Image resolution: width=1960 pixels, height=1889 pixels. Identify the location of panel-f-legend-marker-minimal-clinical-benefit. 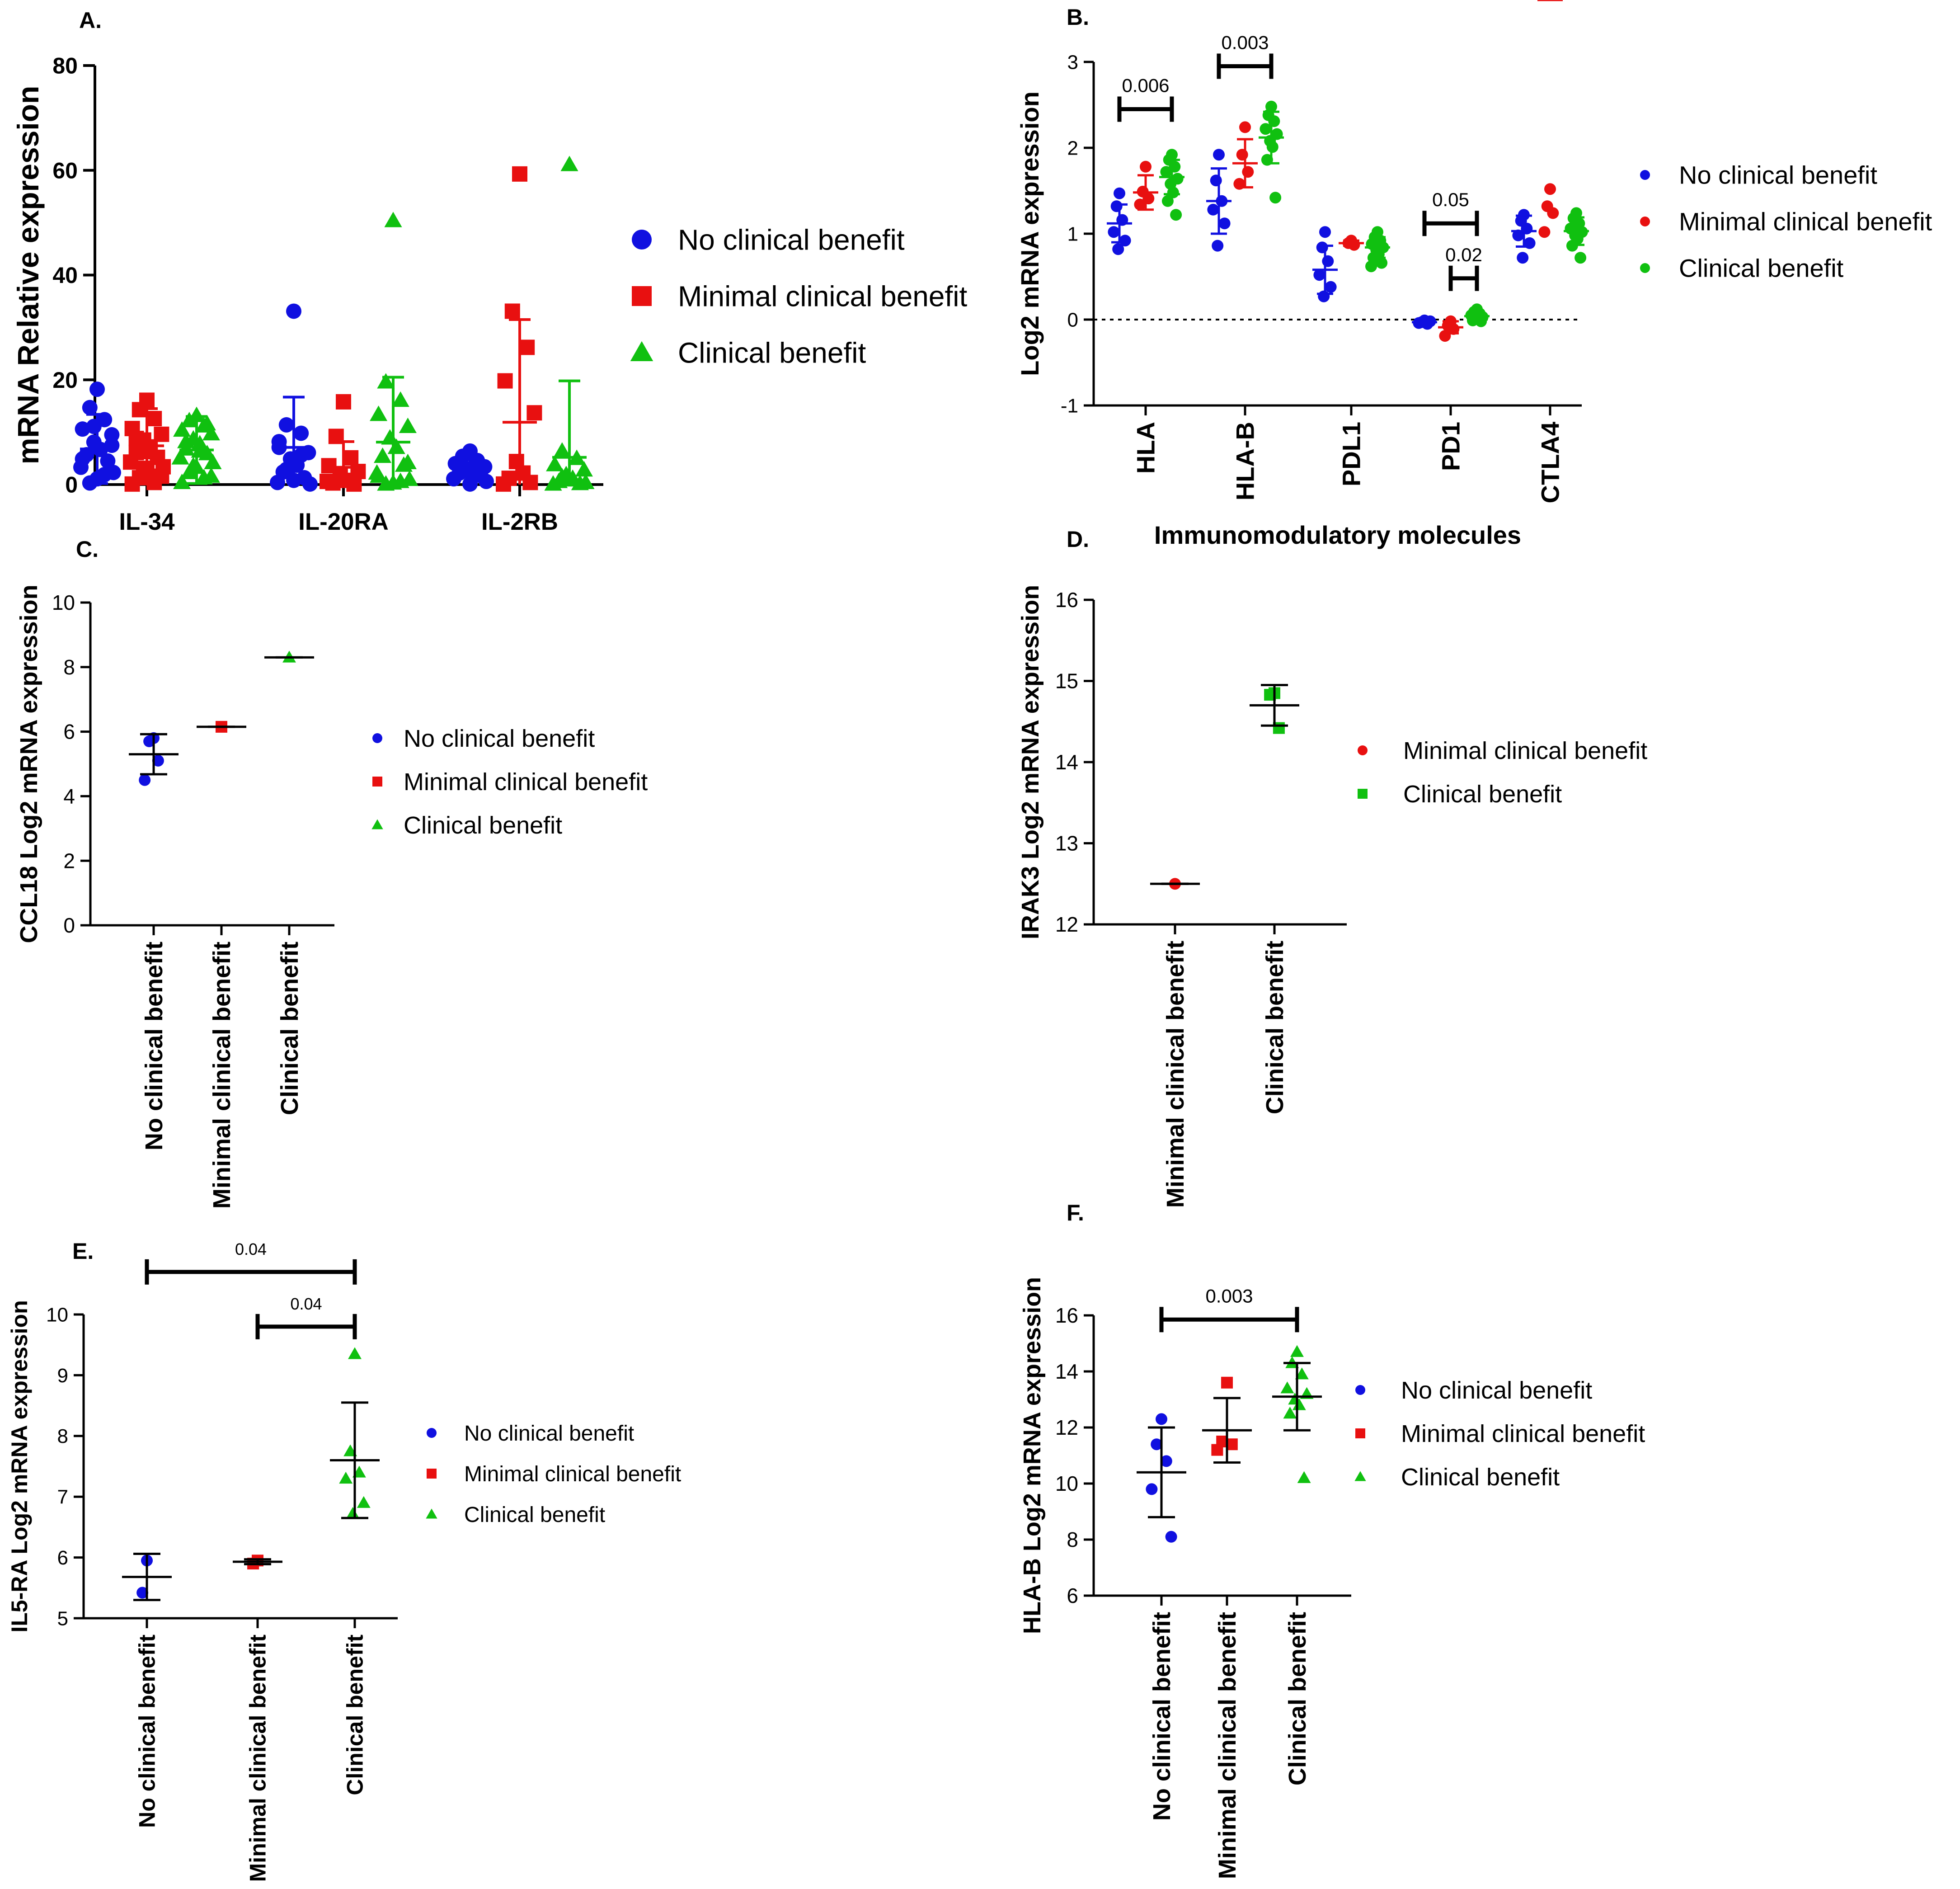
(1360, 1433).